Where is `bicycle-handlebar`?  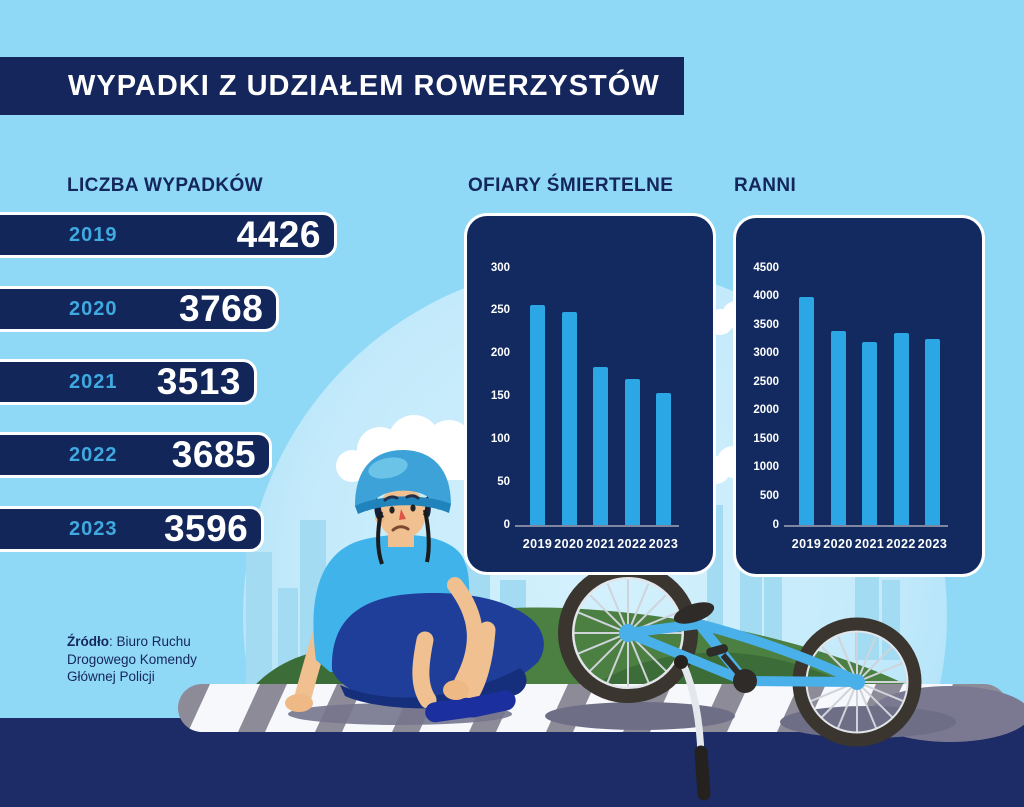
bicycle-handlebar is located at coordinates (692, 728).